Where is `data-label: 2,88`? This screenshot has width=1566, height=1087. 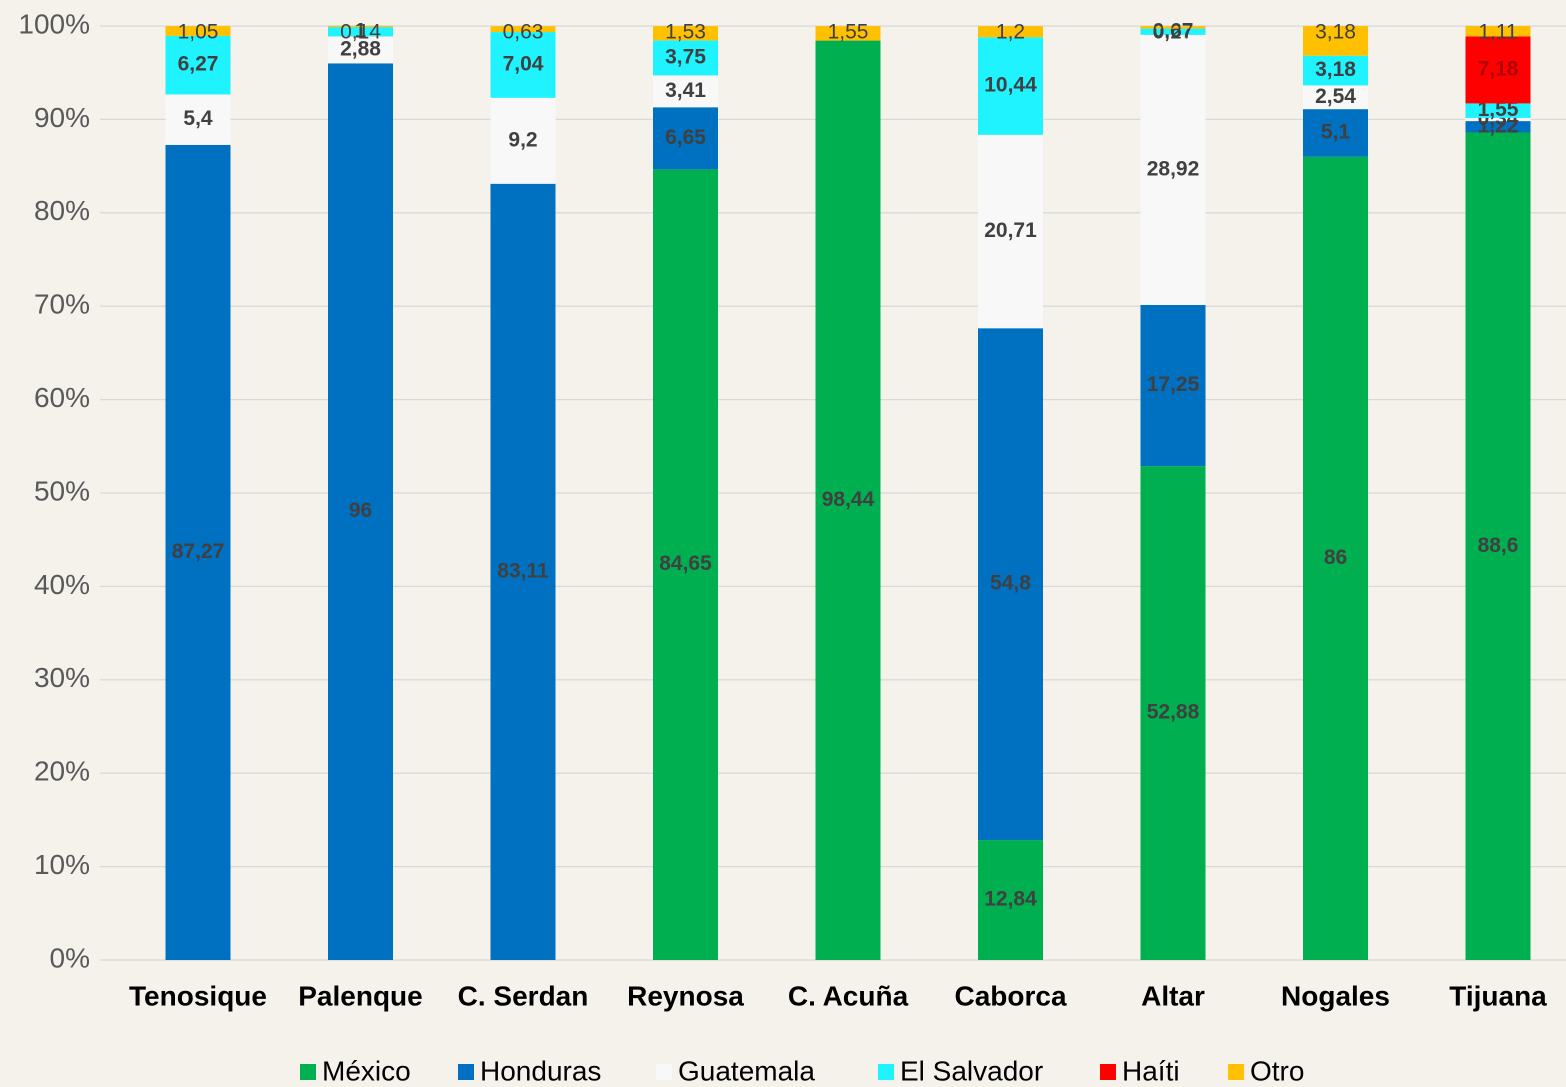
data-label: 2,88 is located at coordinates (360, 48).